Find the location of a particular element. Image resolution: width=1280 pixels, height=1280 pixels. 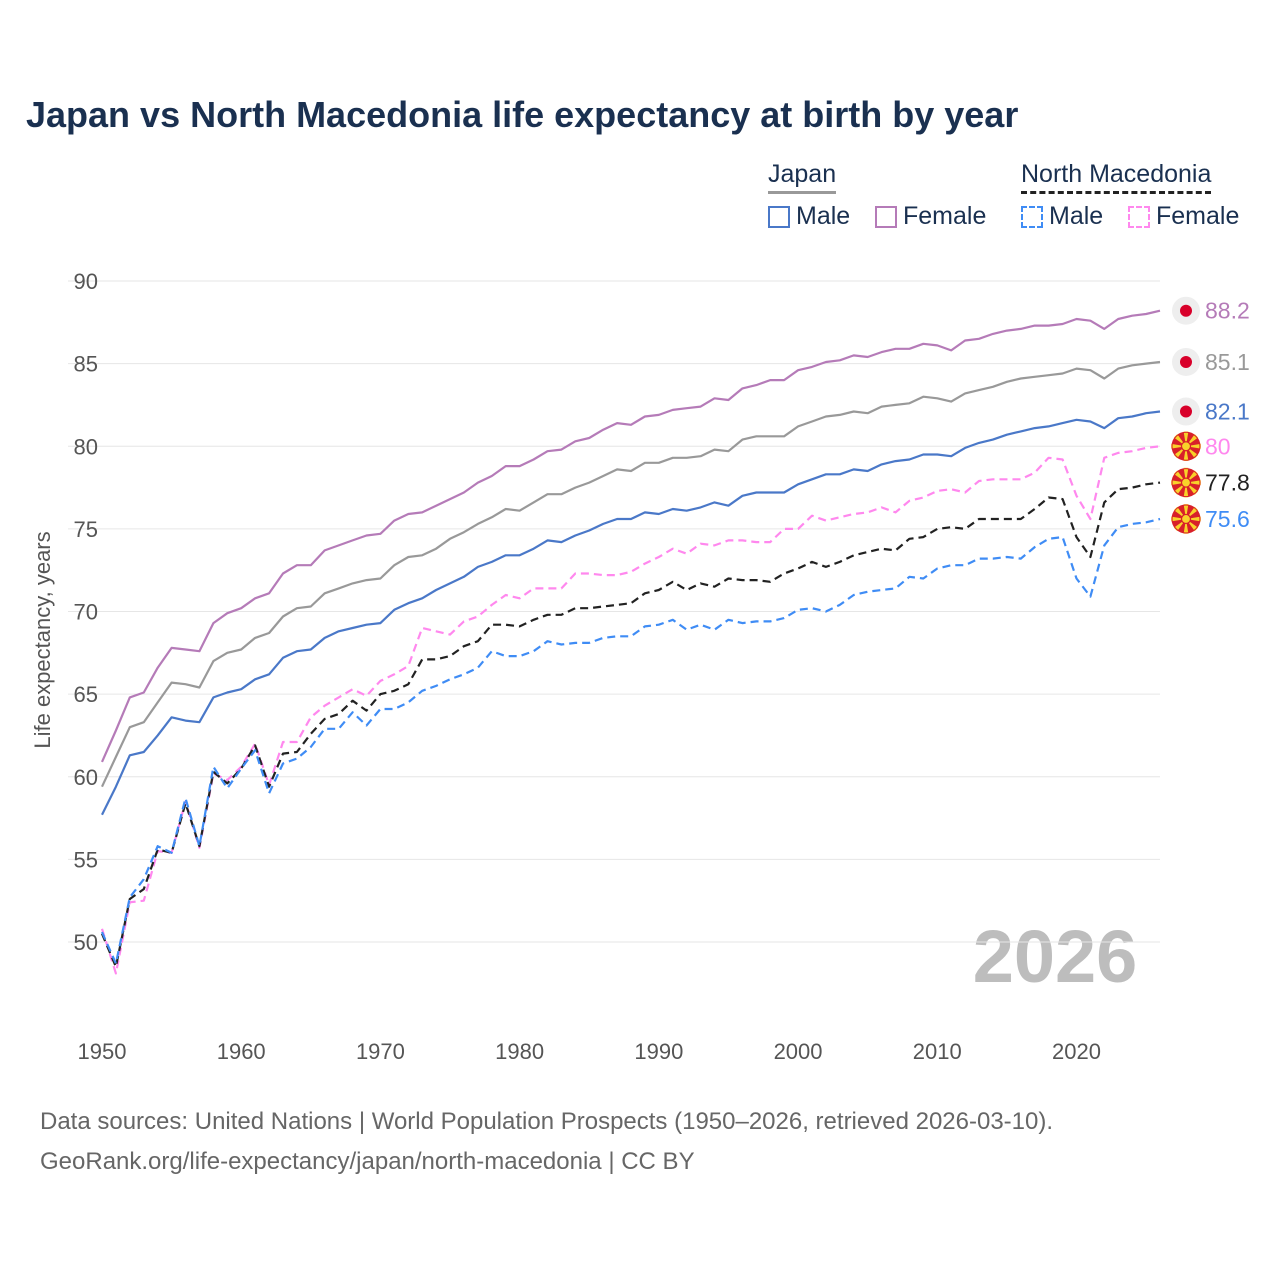

x-tick-label: 1980 is located at coordinates (519, 1051).